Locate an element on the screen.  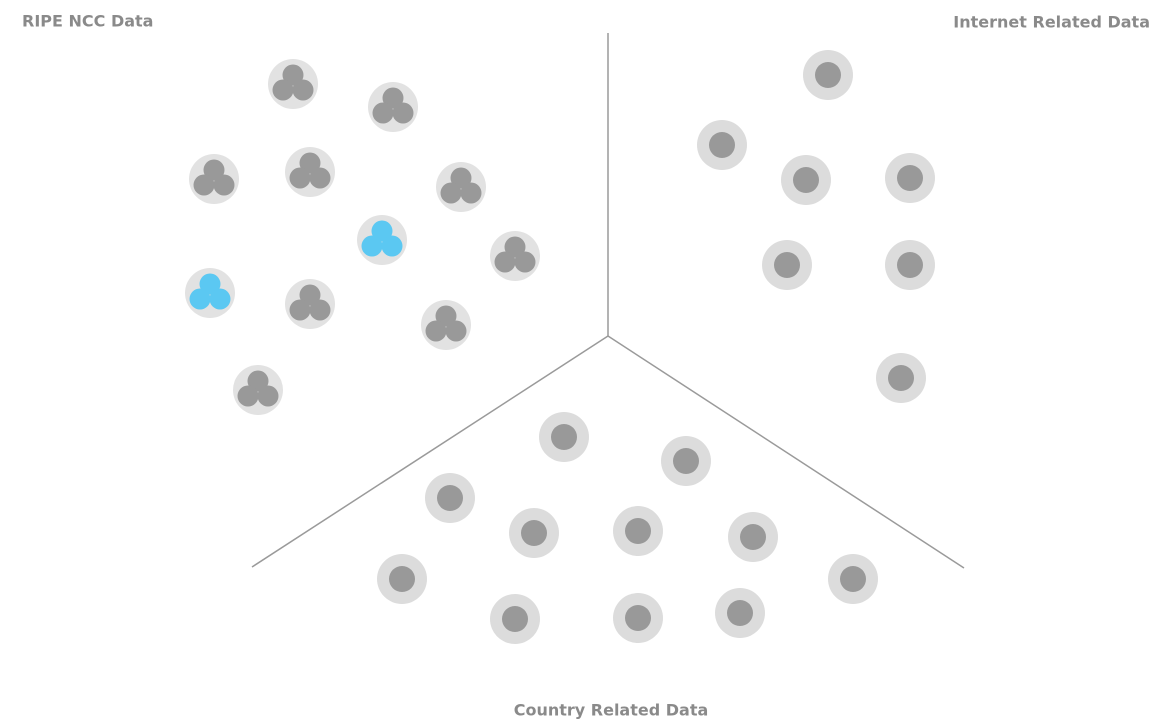
section-label: Internet Related Data is located at coordinates (1051, 22).